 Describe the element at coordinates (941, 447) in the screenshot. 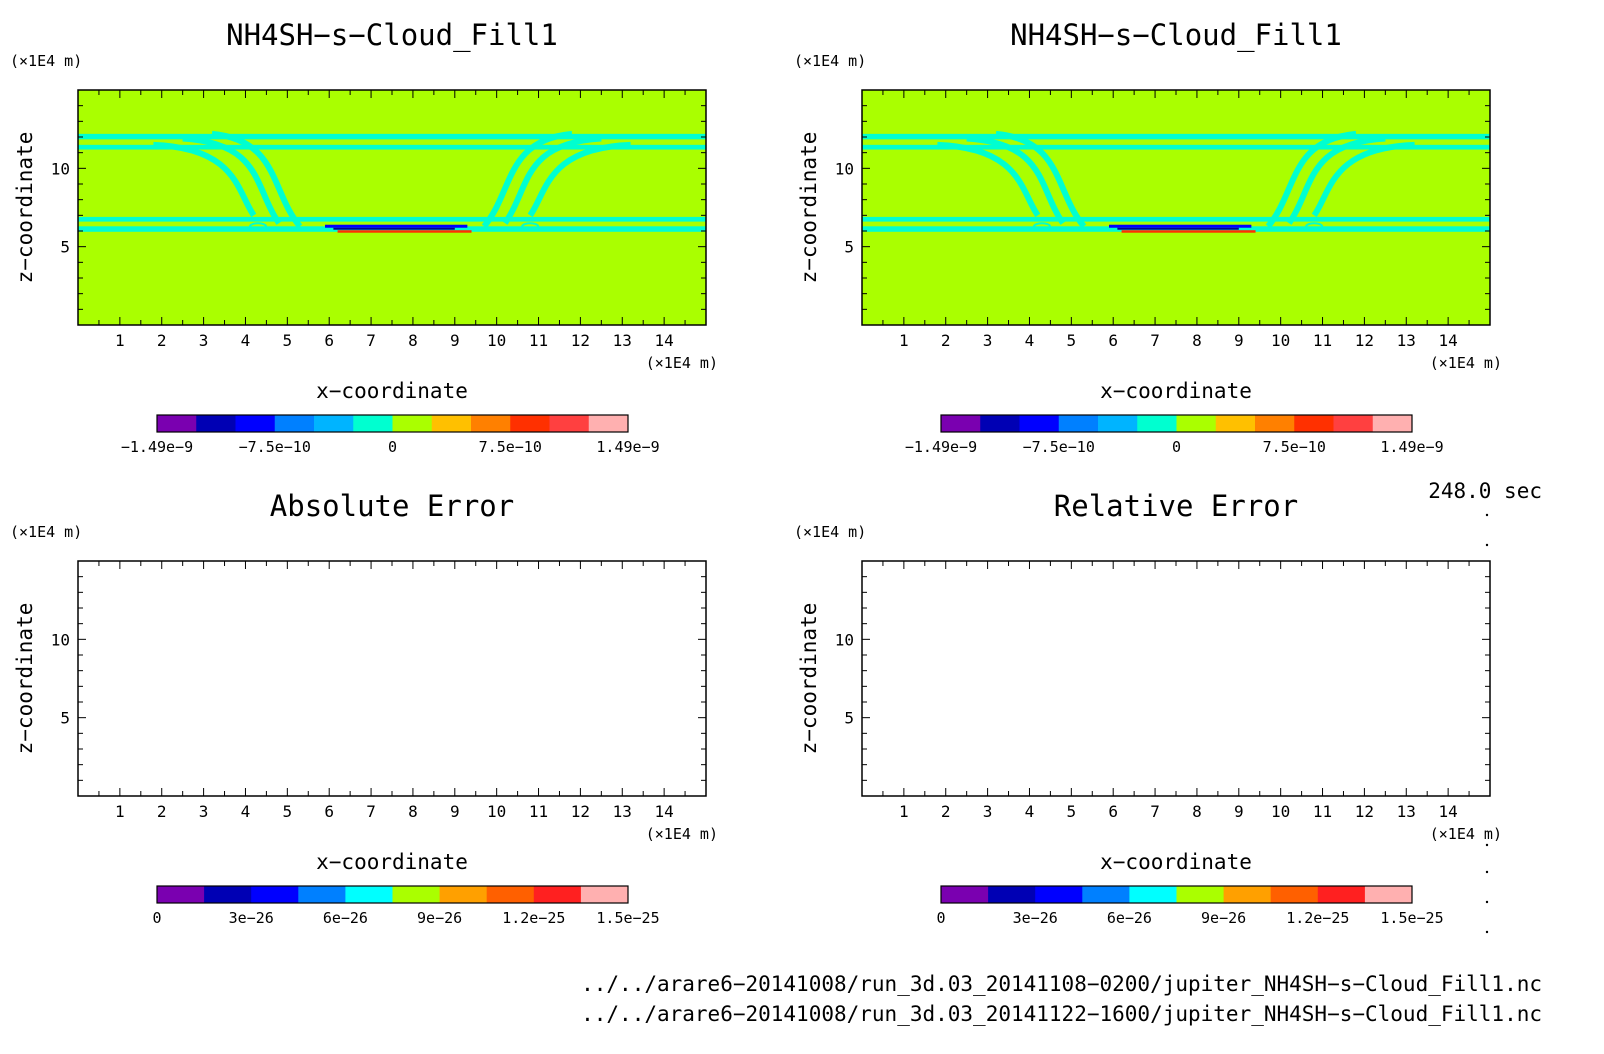

I see `colorbar-label: −1.49e−9` at that location.